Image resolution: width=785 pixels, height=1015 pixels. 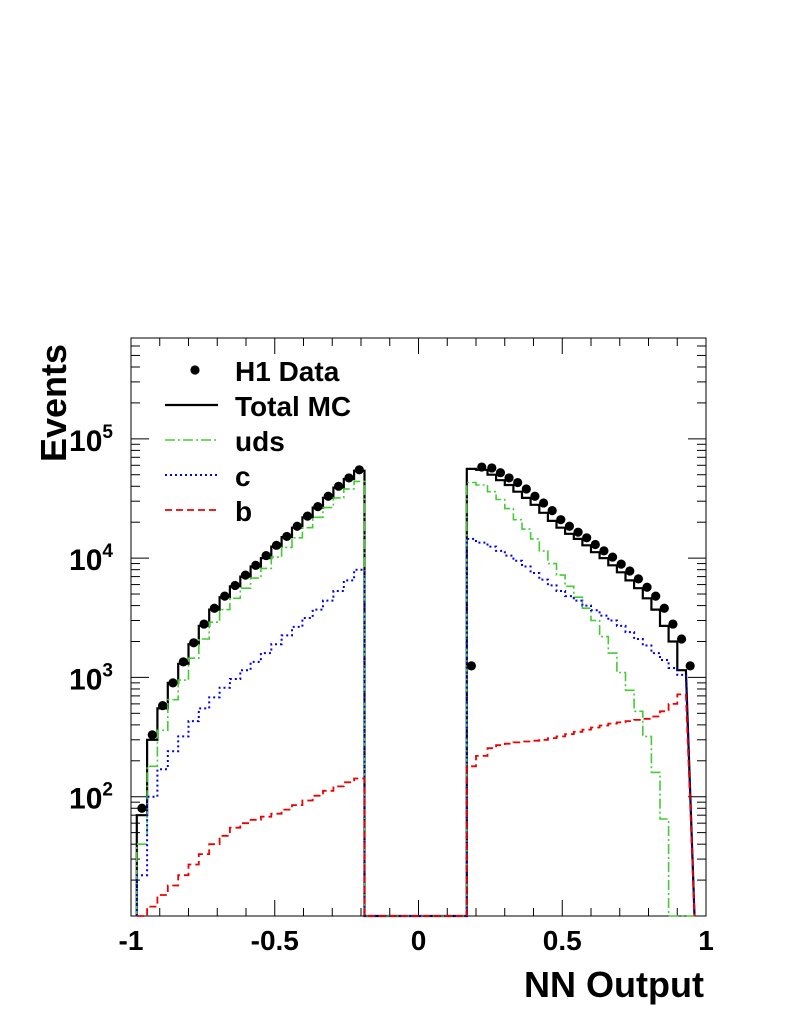 What do you see at coordinates (293, 406) in the screenshot?
I see `legend-label: Total MC` at bounding box center [293, 406].